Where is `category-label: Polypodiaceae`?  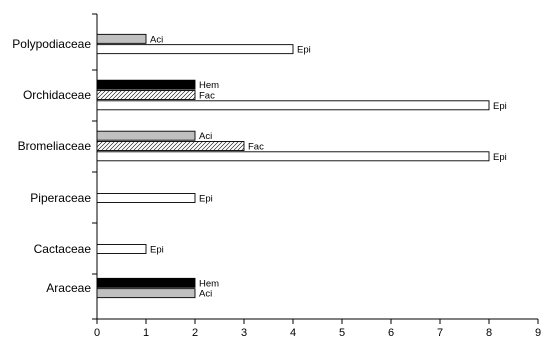 category-label: Polypodiaceae is located at coordinates (51, 44).